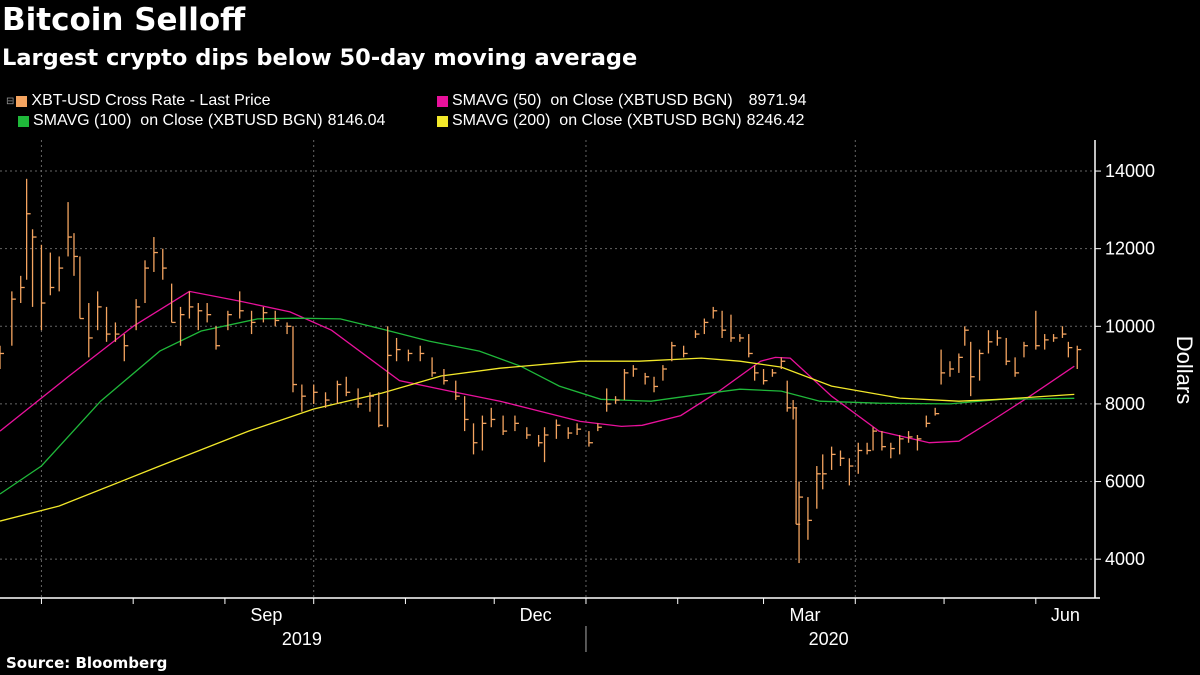  What do you see at coordinates (622, 101) in the screenshot?
I see `legend-item-sma50: SMAVG (50) on Close (XBTUSD BGN) 8971.94` at bounding box center [622, 101].